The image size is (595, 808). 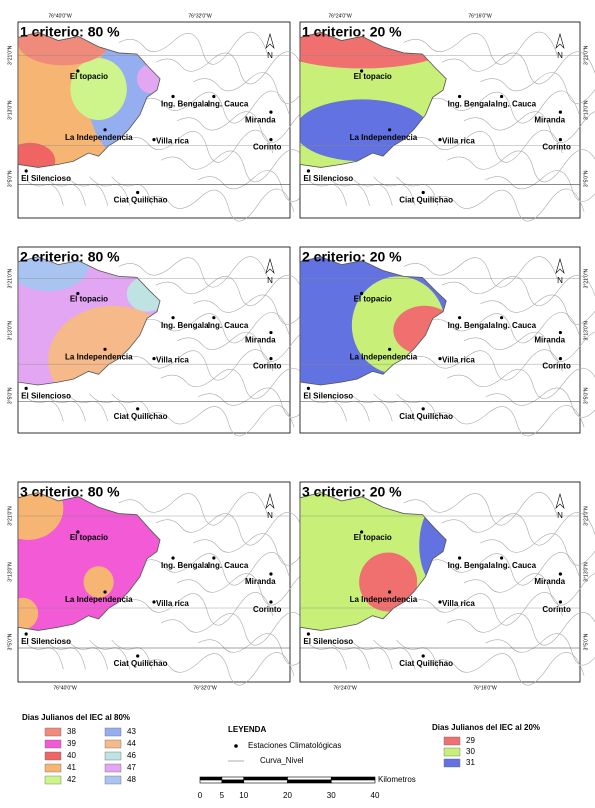 What do you see at coordinates (426, 200) in the screenshot?
I see `place-label: Ciat Quilichao` at bounding box center [426, 200].